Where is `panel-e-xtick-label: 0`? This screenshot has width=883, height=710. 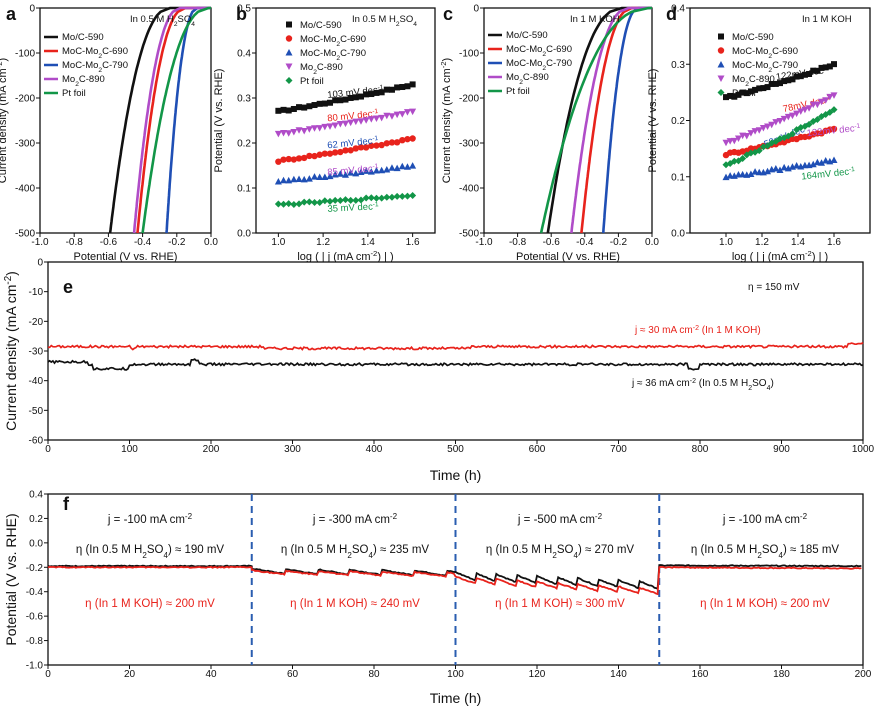
panel-e-xtick-label: 0 is located at coordinates (48, 449).